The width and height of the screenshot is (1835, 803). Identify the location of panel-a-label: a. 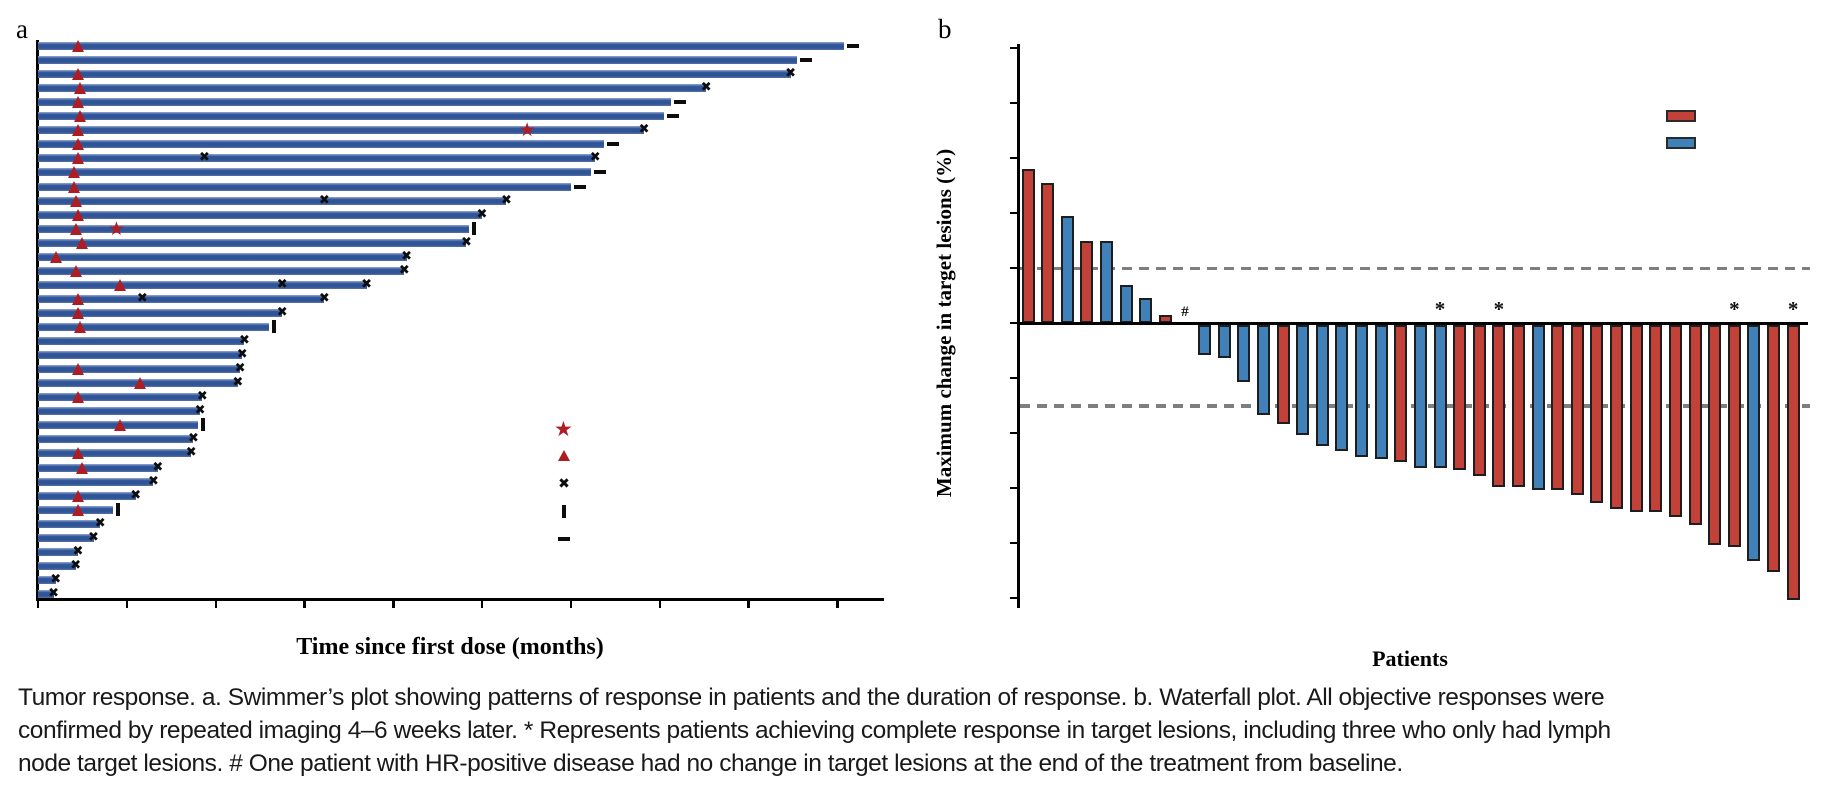
(22, 29).